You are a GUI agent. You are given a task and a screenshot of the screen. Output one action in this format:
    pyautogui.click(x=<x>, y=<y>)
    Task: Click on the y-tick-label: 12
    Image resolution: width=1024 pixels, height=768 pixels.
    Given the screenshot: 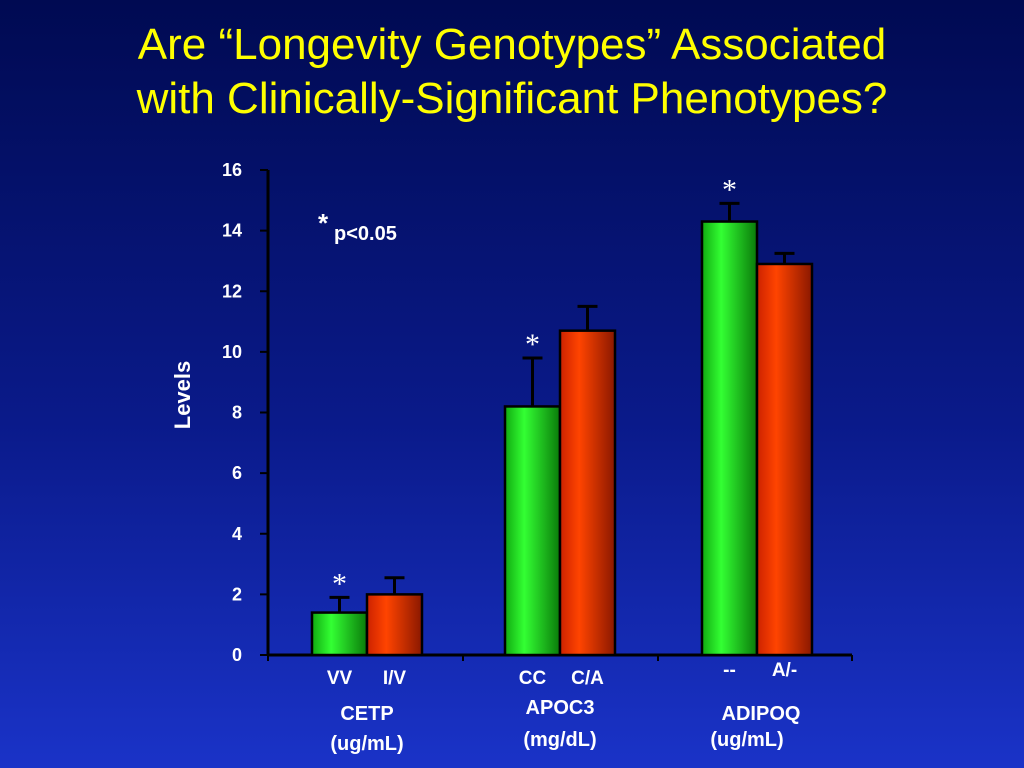 What is the action you would take?
    pyautogui.click(x=232, y=291)
    